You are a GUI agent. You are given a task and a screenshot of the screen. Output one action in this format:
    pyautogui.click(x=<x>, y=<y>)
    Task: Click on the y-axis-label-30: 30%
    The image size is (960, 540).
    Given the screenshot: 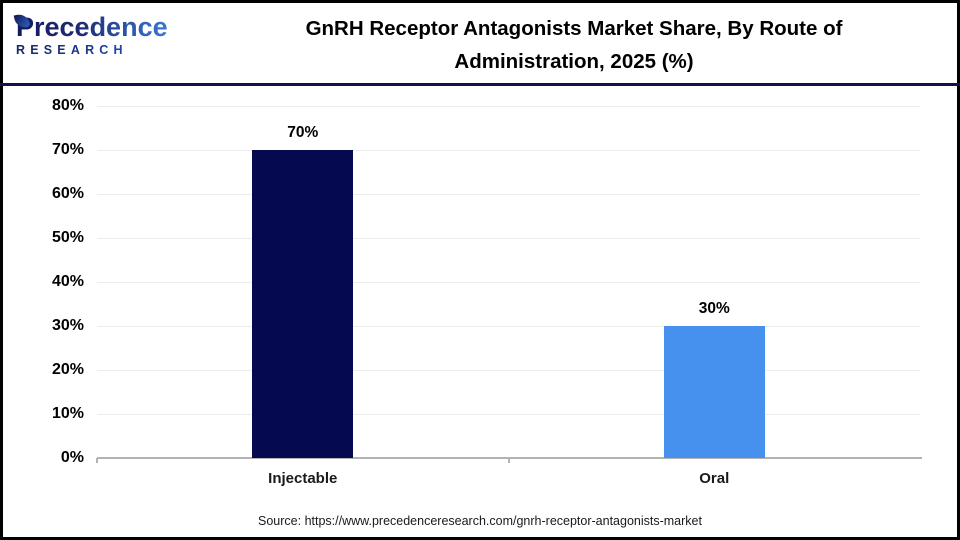 What is the action you would take?
    pyautogui.click(x=67, y=325)
    